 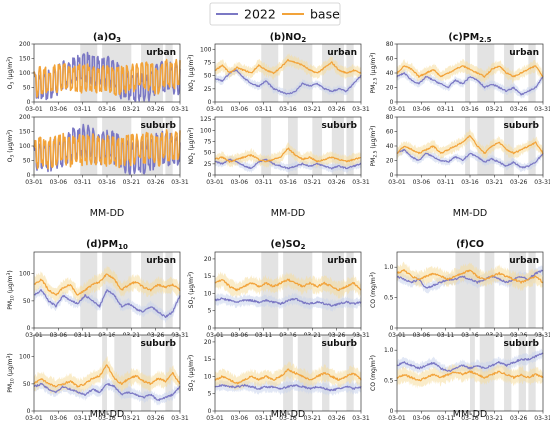 I want to click on y-tick-label: 20, so click(x=208, y=259).